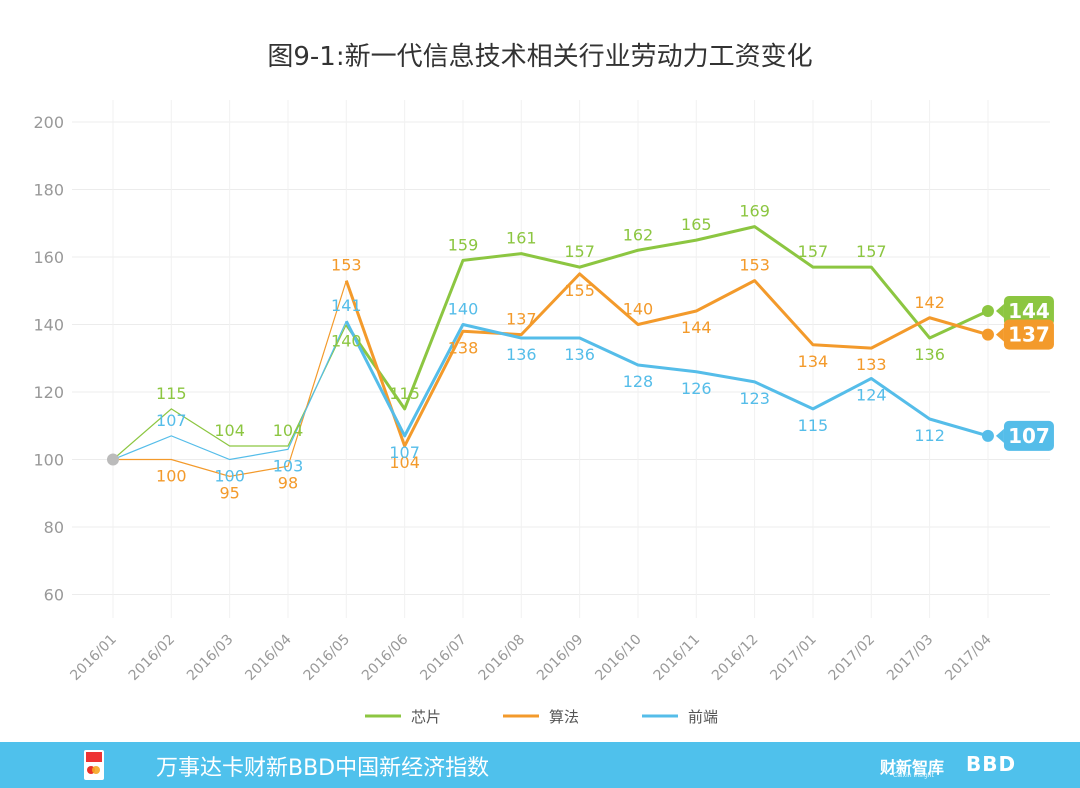  Describe the element at coordinates (968, 657) in the screenshot. I see `x-tick-label: 2017/04` at that location.